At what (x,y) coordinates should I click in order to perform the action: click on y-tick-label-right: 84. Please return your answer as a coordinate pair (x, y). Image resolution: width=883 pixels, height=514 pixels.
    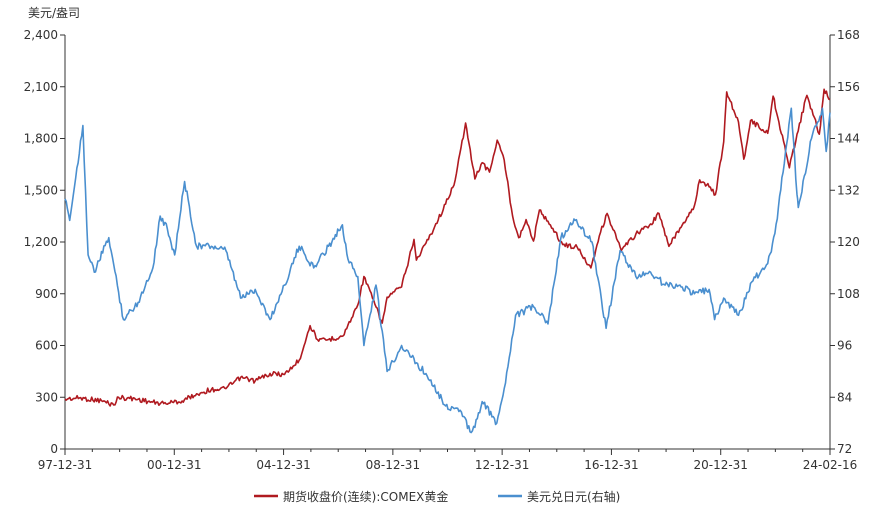
    Looking at the image, I should click on (844, 397).